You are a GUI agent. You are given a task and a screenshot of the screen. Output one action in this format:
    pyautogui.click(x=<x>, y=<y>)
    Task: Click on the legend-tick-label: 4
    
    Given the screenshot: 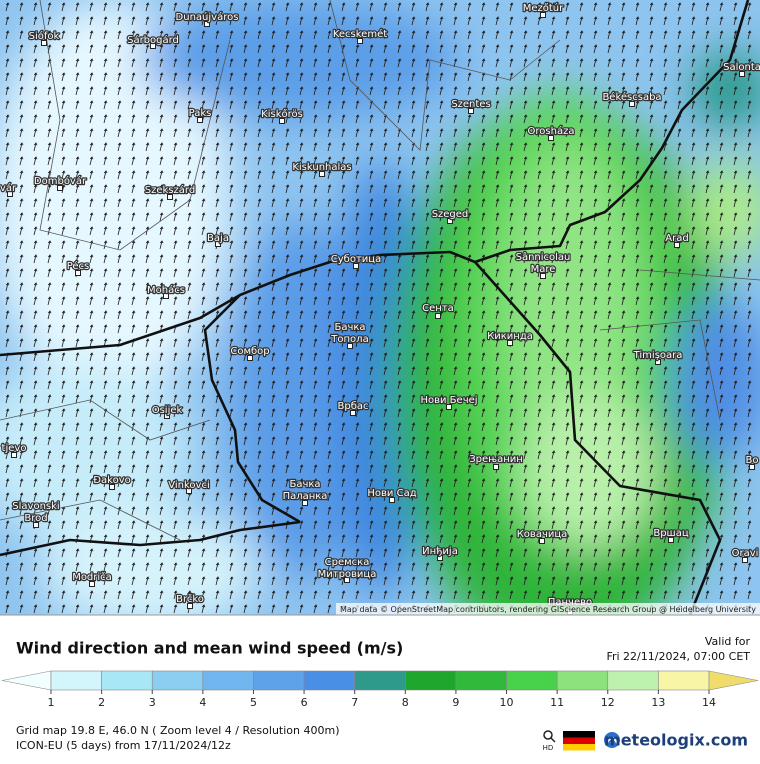 What is the action you would take?
    pyautogui.click(x=202, y=702)
    